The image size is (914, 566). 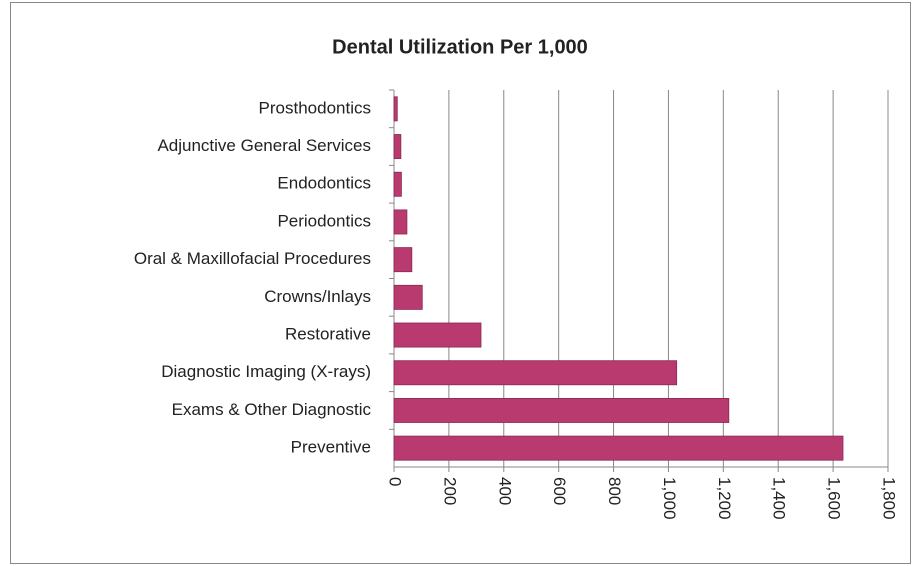 I want to click on y-tick-label: Exams & Other Diagnostic, so click(x=272, y=409).